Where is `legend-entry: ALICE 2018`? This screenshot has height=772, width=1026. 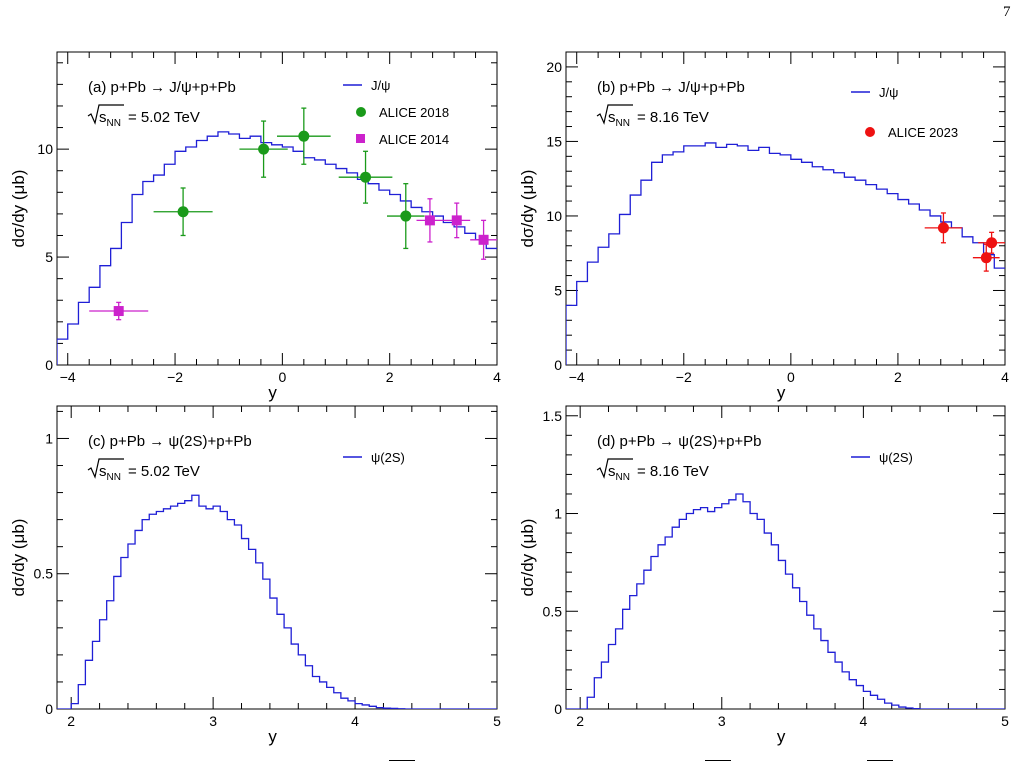 legend-entry: ALICE 2018 is located at coordinates (414, 112).